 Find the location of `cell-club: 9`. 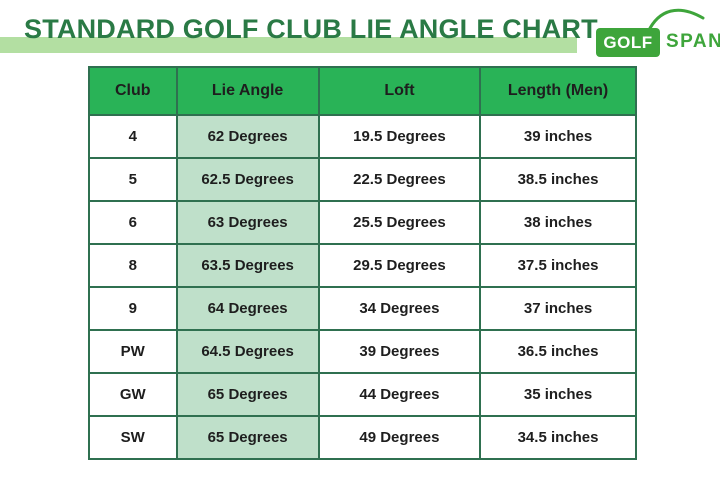

cell-club: 9 is located at coordinates (133, 308).